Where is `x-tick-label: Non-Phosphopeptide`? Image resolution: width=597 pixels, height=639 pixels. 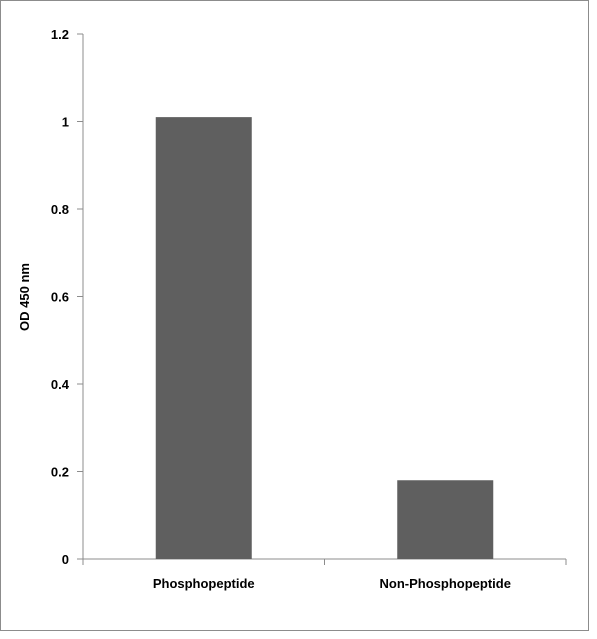 x-tick-label: Non-Phosphopeptide is located at coordinates (445, 583).